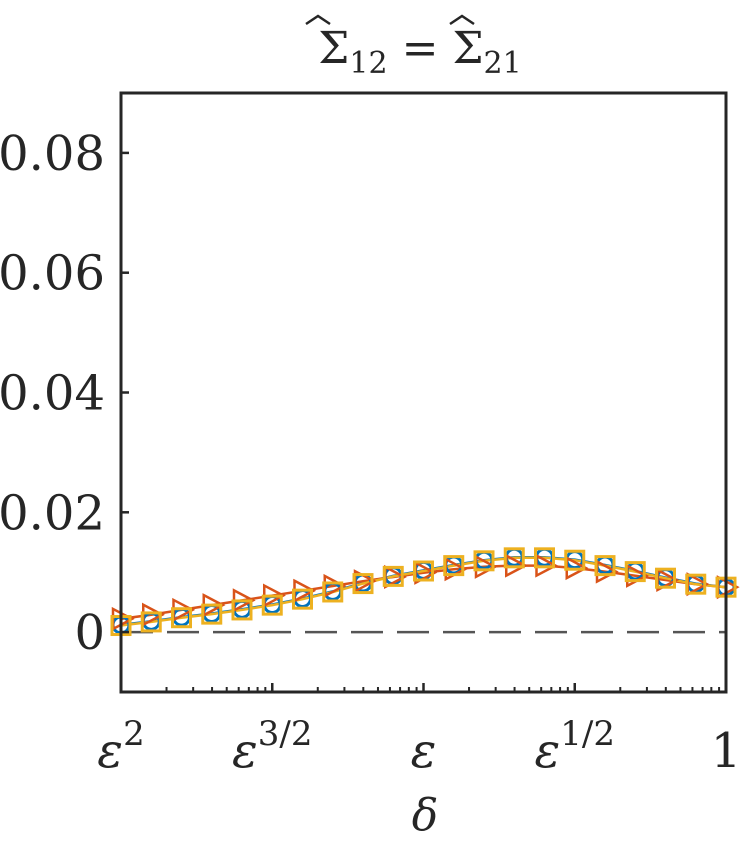 This screenshot has width=741, height=842. Describe the element at coordinates (587, 734) in the screenshot. I see `x-tick-label-exponent: 1/2` at that location.